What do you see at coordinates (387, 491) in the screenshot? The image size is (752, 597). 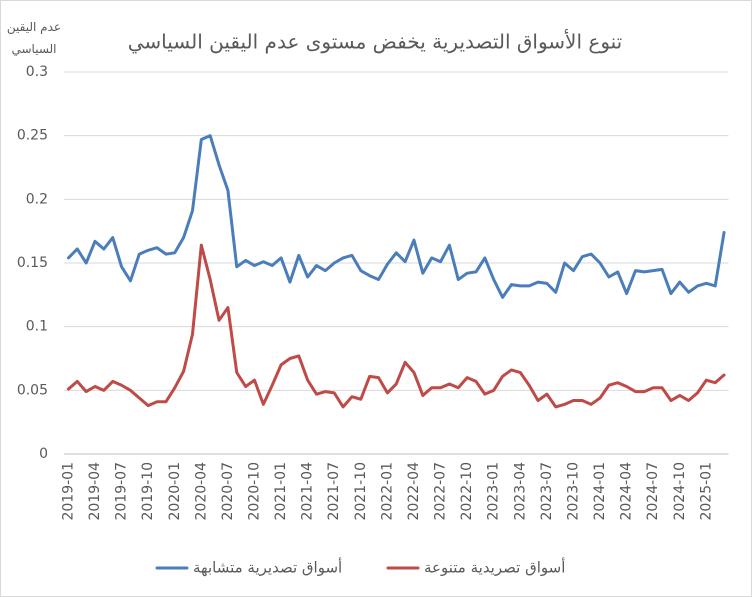 I see `x-tick-label: 2022-01` at bounding box center [387, 491].